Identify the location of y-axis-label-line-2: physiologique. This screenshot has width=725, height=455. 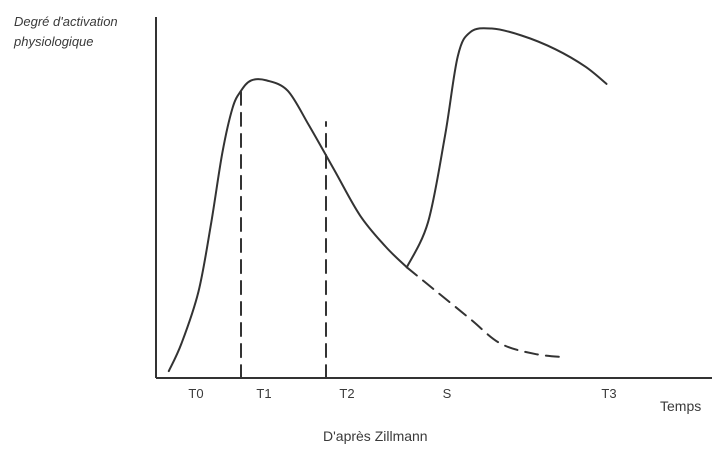
(54, 41).